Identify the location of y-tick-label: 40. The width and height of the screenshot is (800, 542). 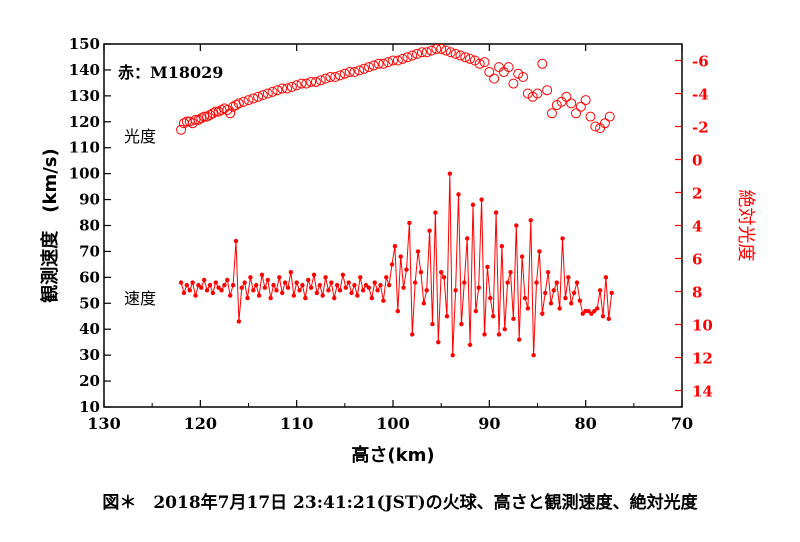
(89, 329).